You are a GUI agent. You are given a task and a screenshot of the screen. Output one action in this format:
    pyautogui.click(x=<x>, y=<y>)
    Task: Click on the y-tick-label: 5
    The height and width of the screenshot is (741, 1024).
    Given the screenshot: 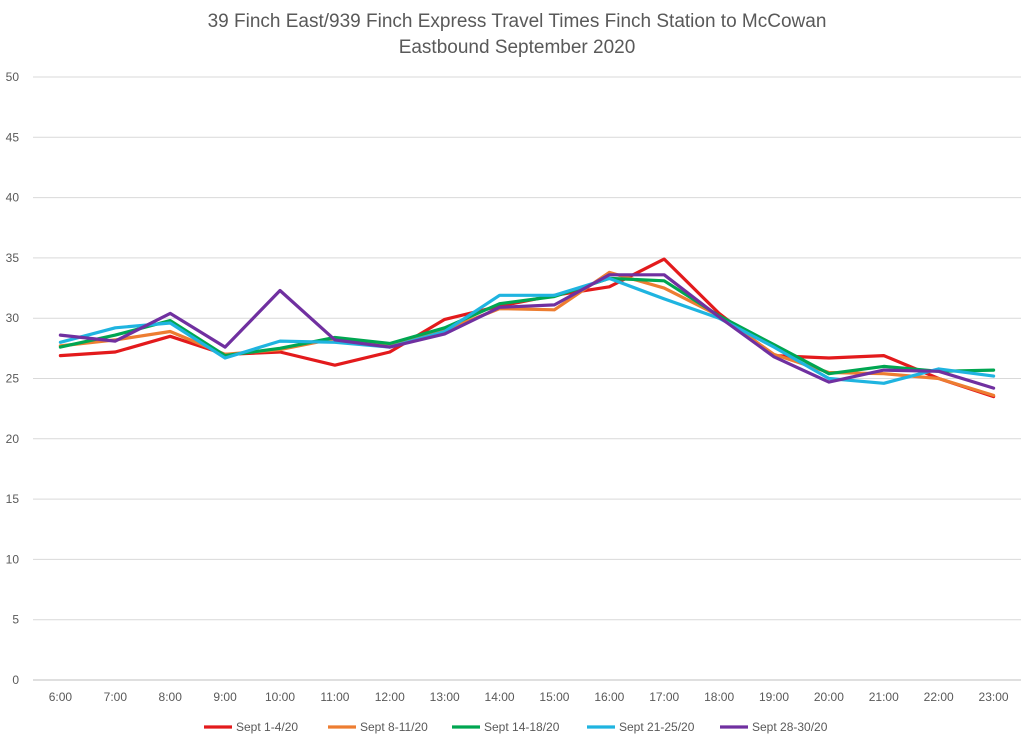 What is the action you would take?
    pyautogui.click(x=15, y=620)
    